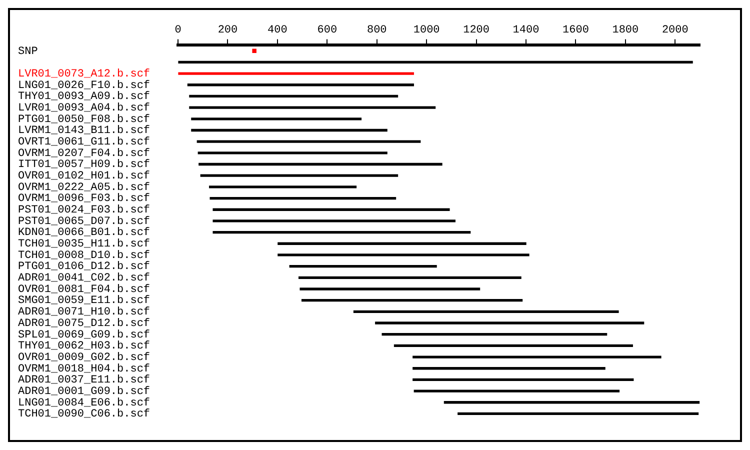  Describe the element at coordinates (84, 199) in the screenshot. I see `y-tick-label: OVRM1_0096_F03.b.scf` at that location.